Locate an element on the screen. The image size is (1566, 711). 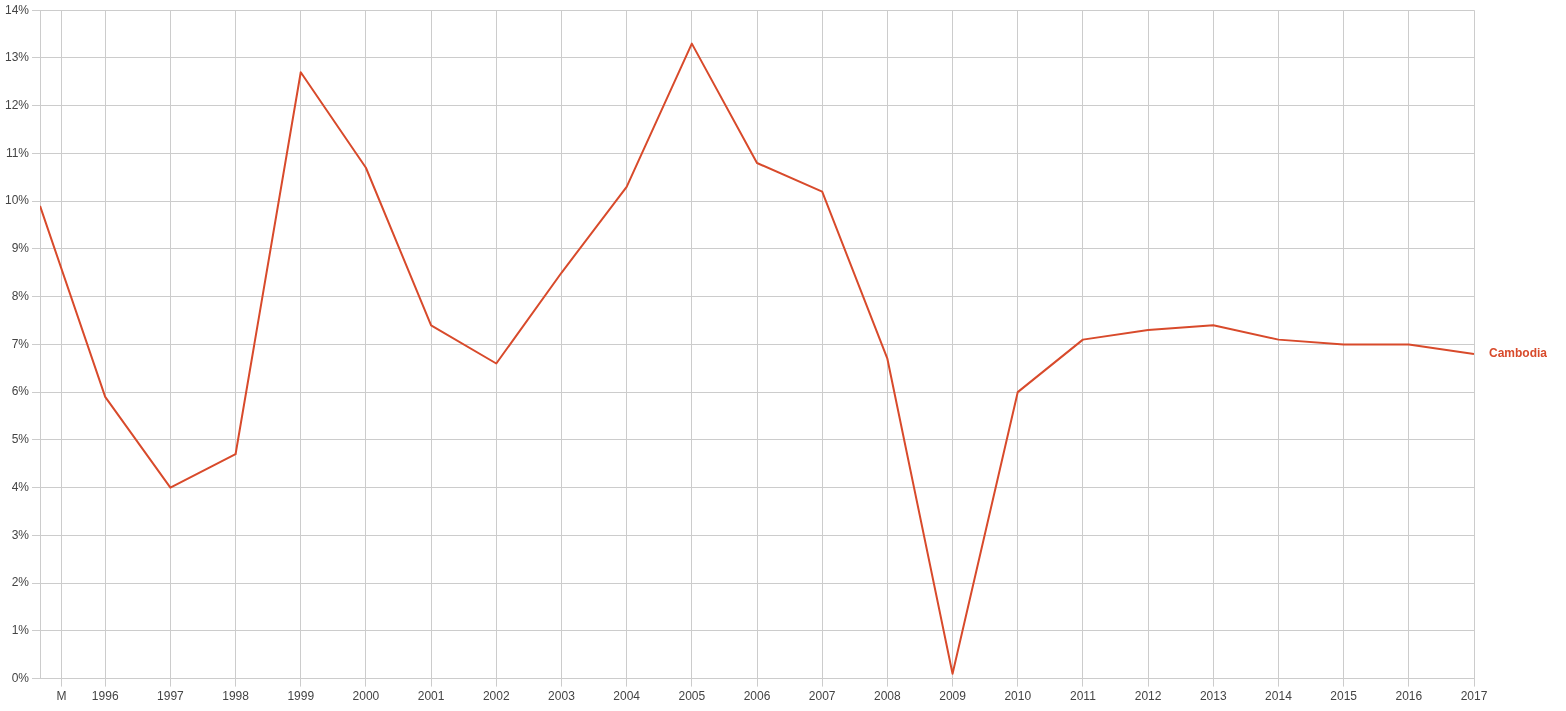
x-tick-label: 1999 is located at coordinates (301, 696).